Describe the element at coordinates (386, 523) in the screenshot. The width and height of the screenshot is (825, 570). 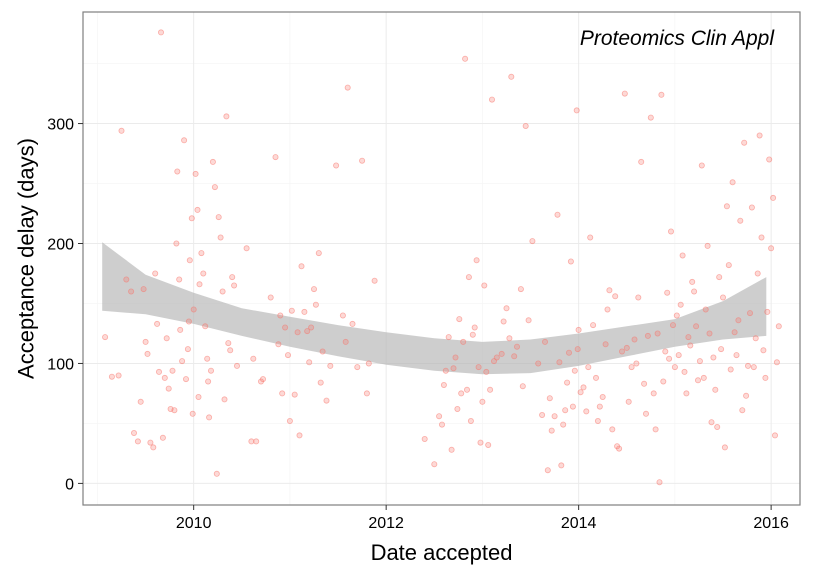
I see `x-tick-label: 2012` at that location.